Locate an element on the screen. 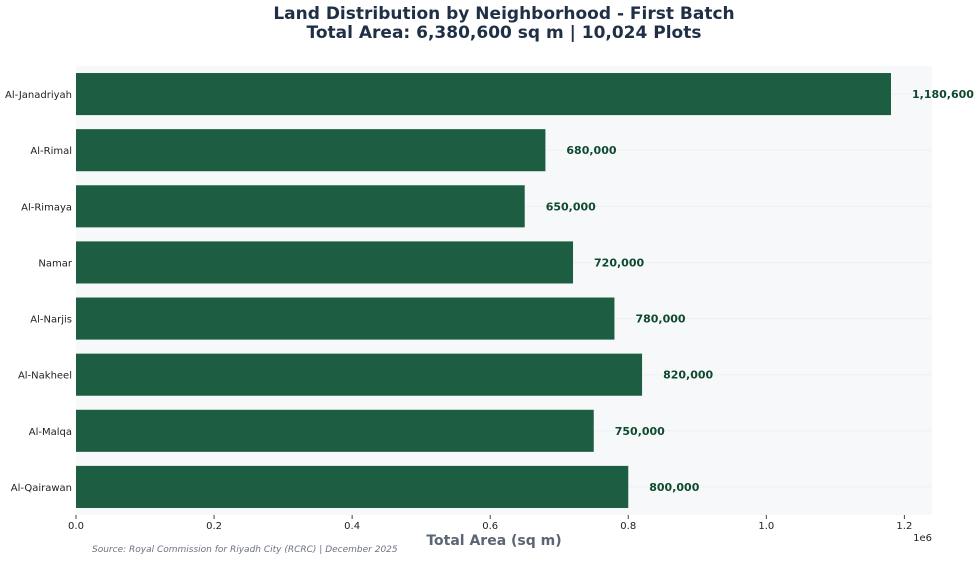 The image size is (980, 563). bar-namar is located at coordinates (325, 262).